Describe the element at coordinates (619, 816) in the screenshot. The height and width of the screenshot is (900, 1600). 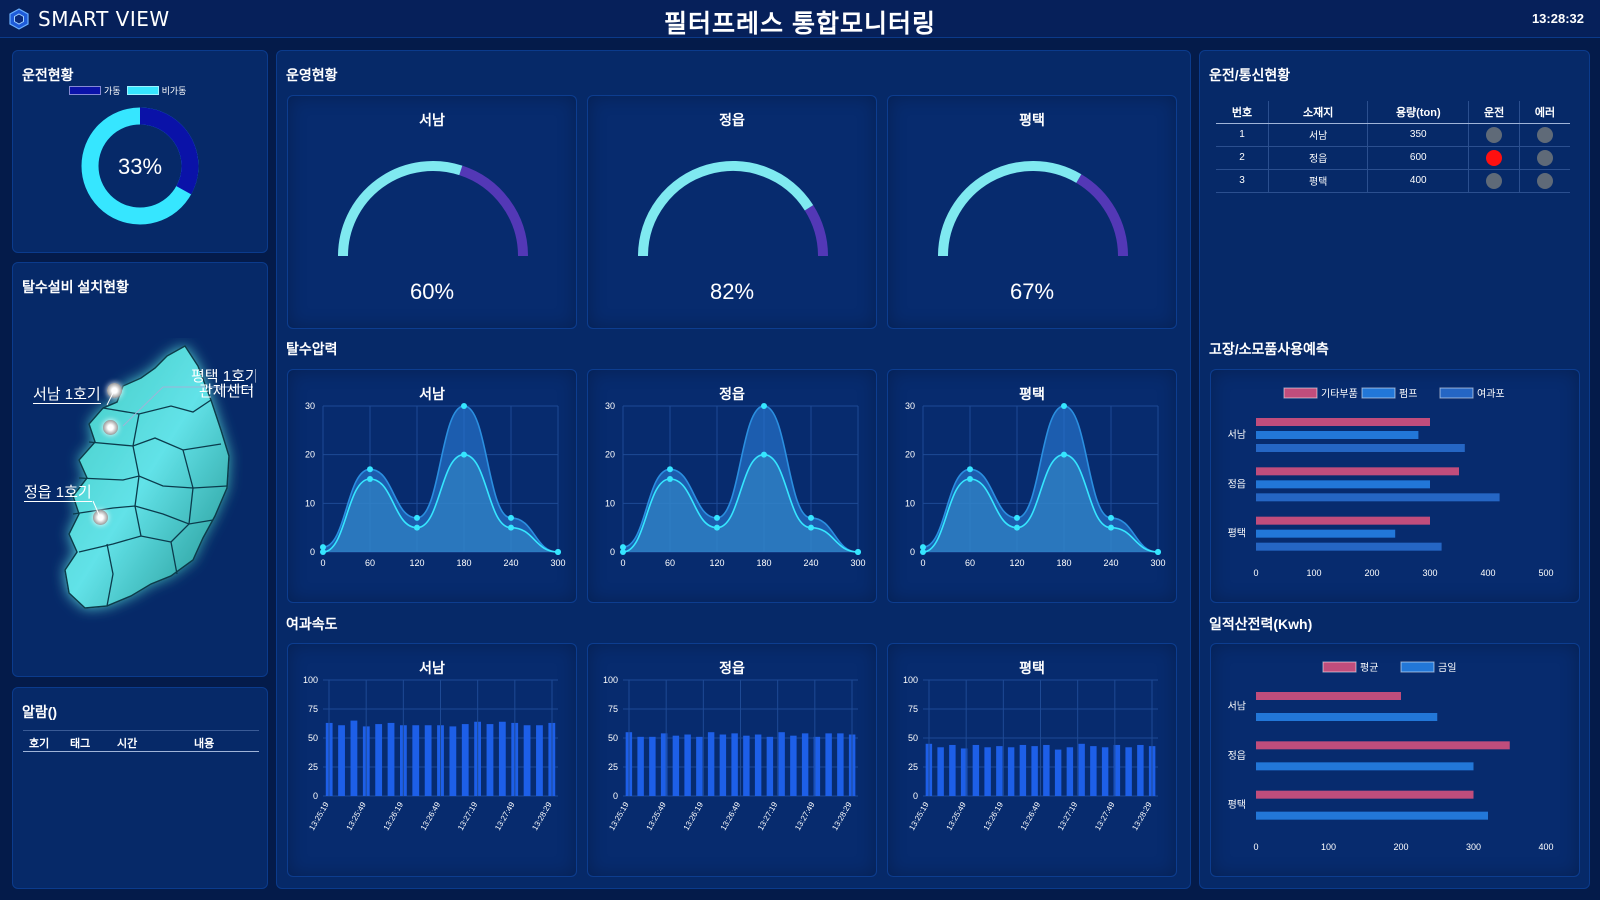
I see `x-tick-label: 13:25:19` at that location.